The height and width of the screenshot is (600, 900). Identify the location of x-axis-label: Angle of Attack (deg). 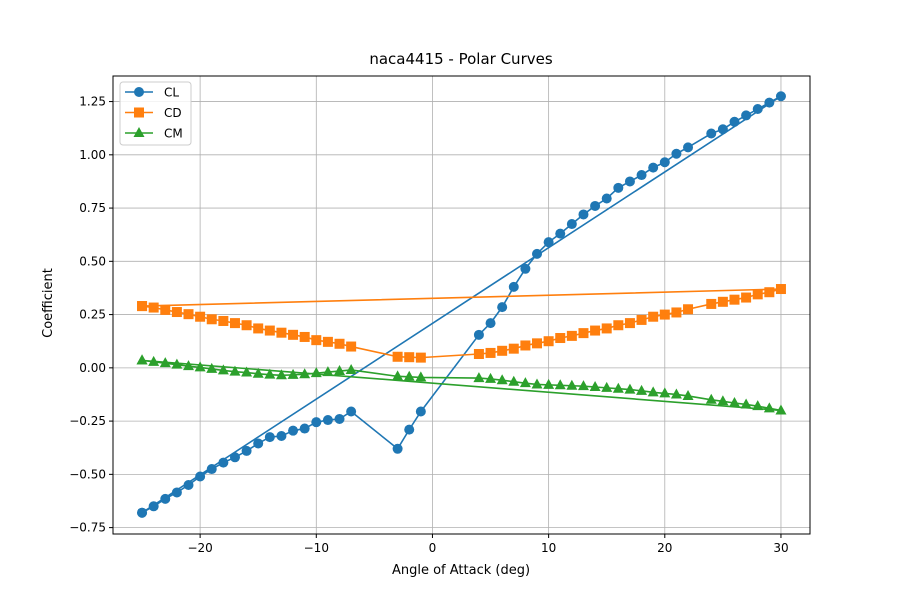
(461, 570).